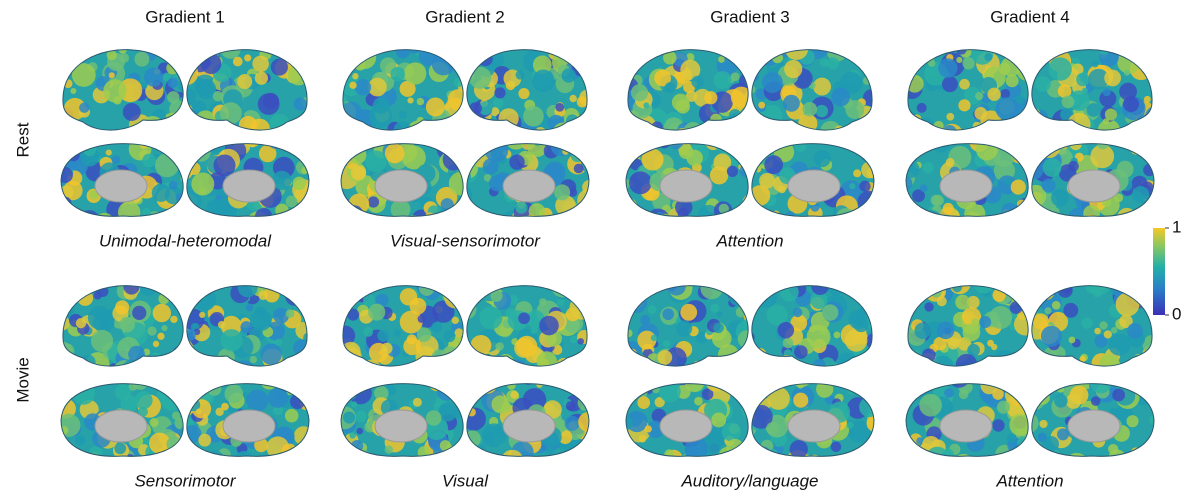 The image size is (1195, 495). I want to click on colorbar-label: 0, so click(1176, 313).